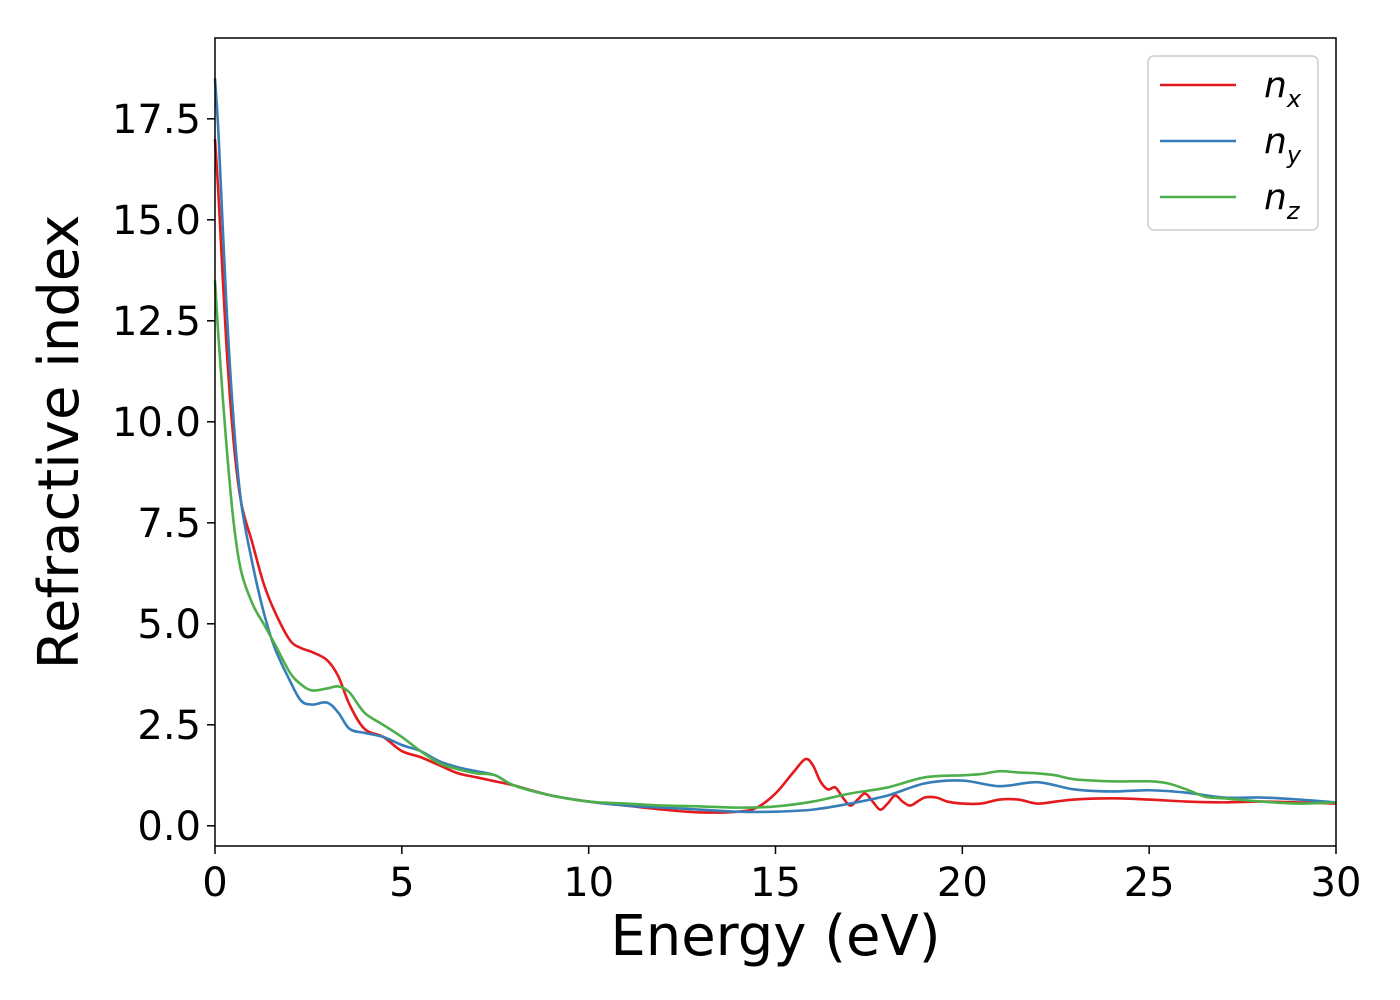 The height and width of the screenshot is (1000, 1400). I want to click on legend-label-n-z: nz, so click(1282, 201).